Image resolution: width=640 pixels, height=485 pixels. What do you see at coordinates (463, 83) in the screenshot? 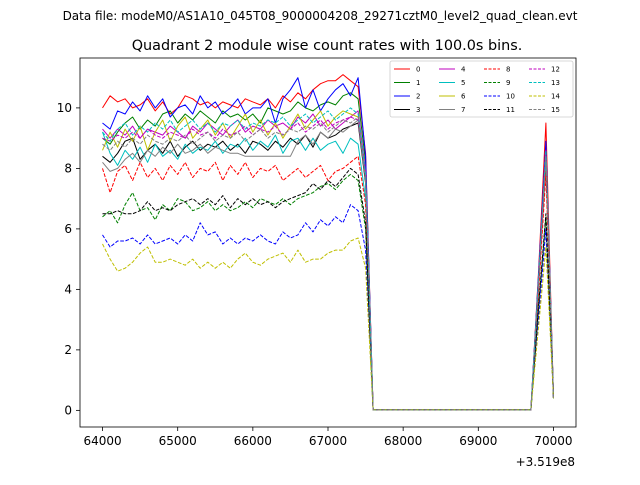
I see `legend-label-5: 5` at bounding box center [463, 83].